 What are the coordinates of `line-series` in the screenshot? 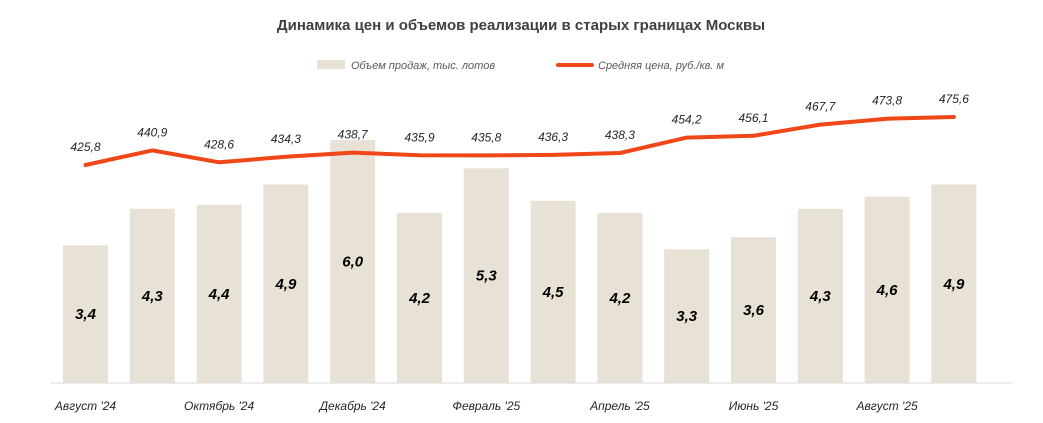 It's located at (519, 141).